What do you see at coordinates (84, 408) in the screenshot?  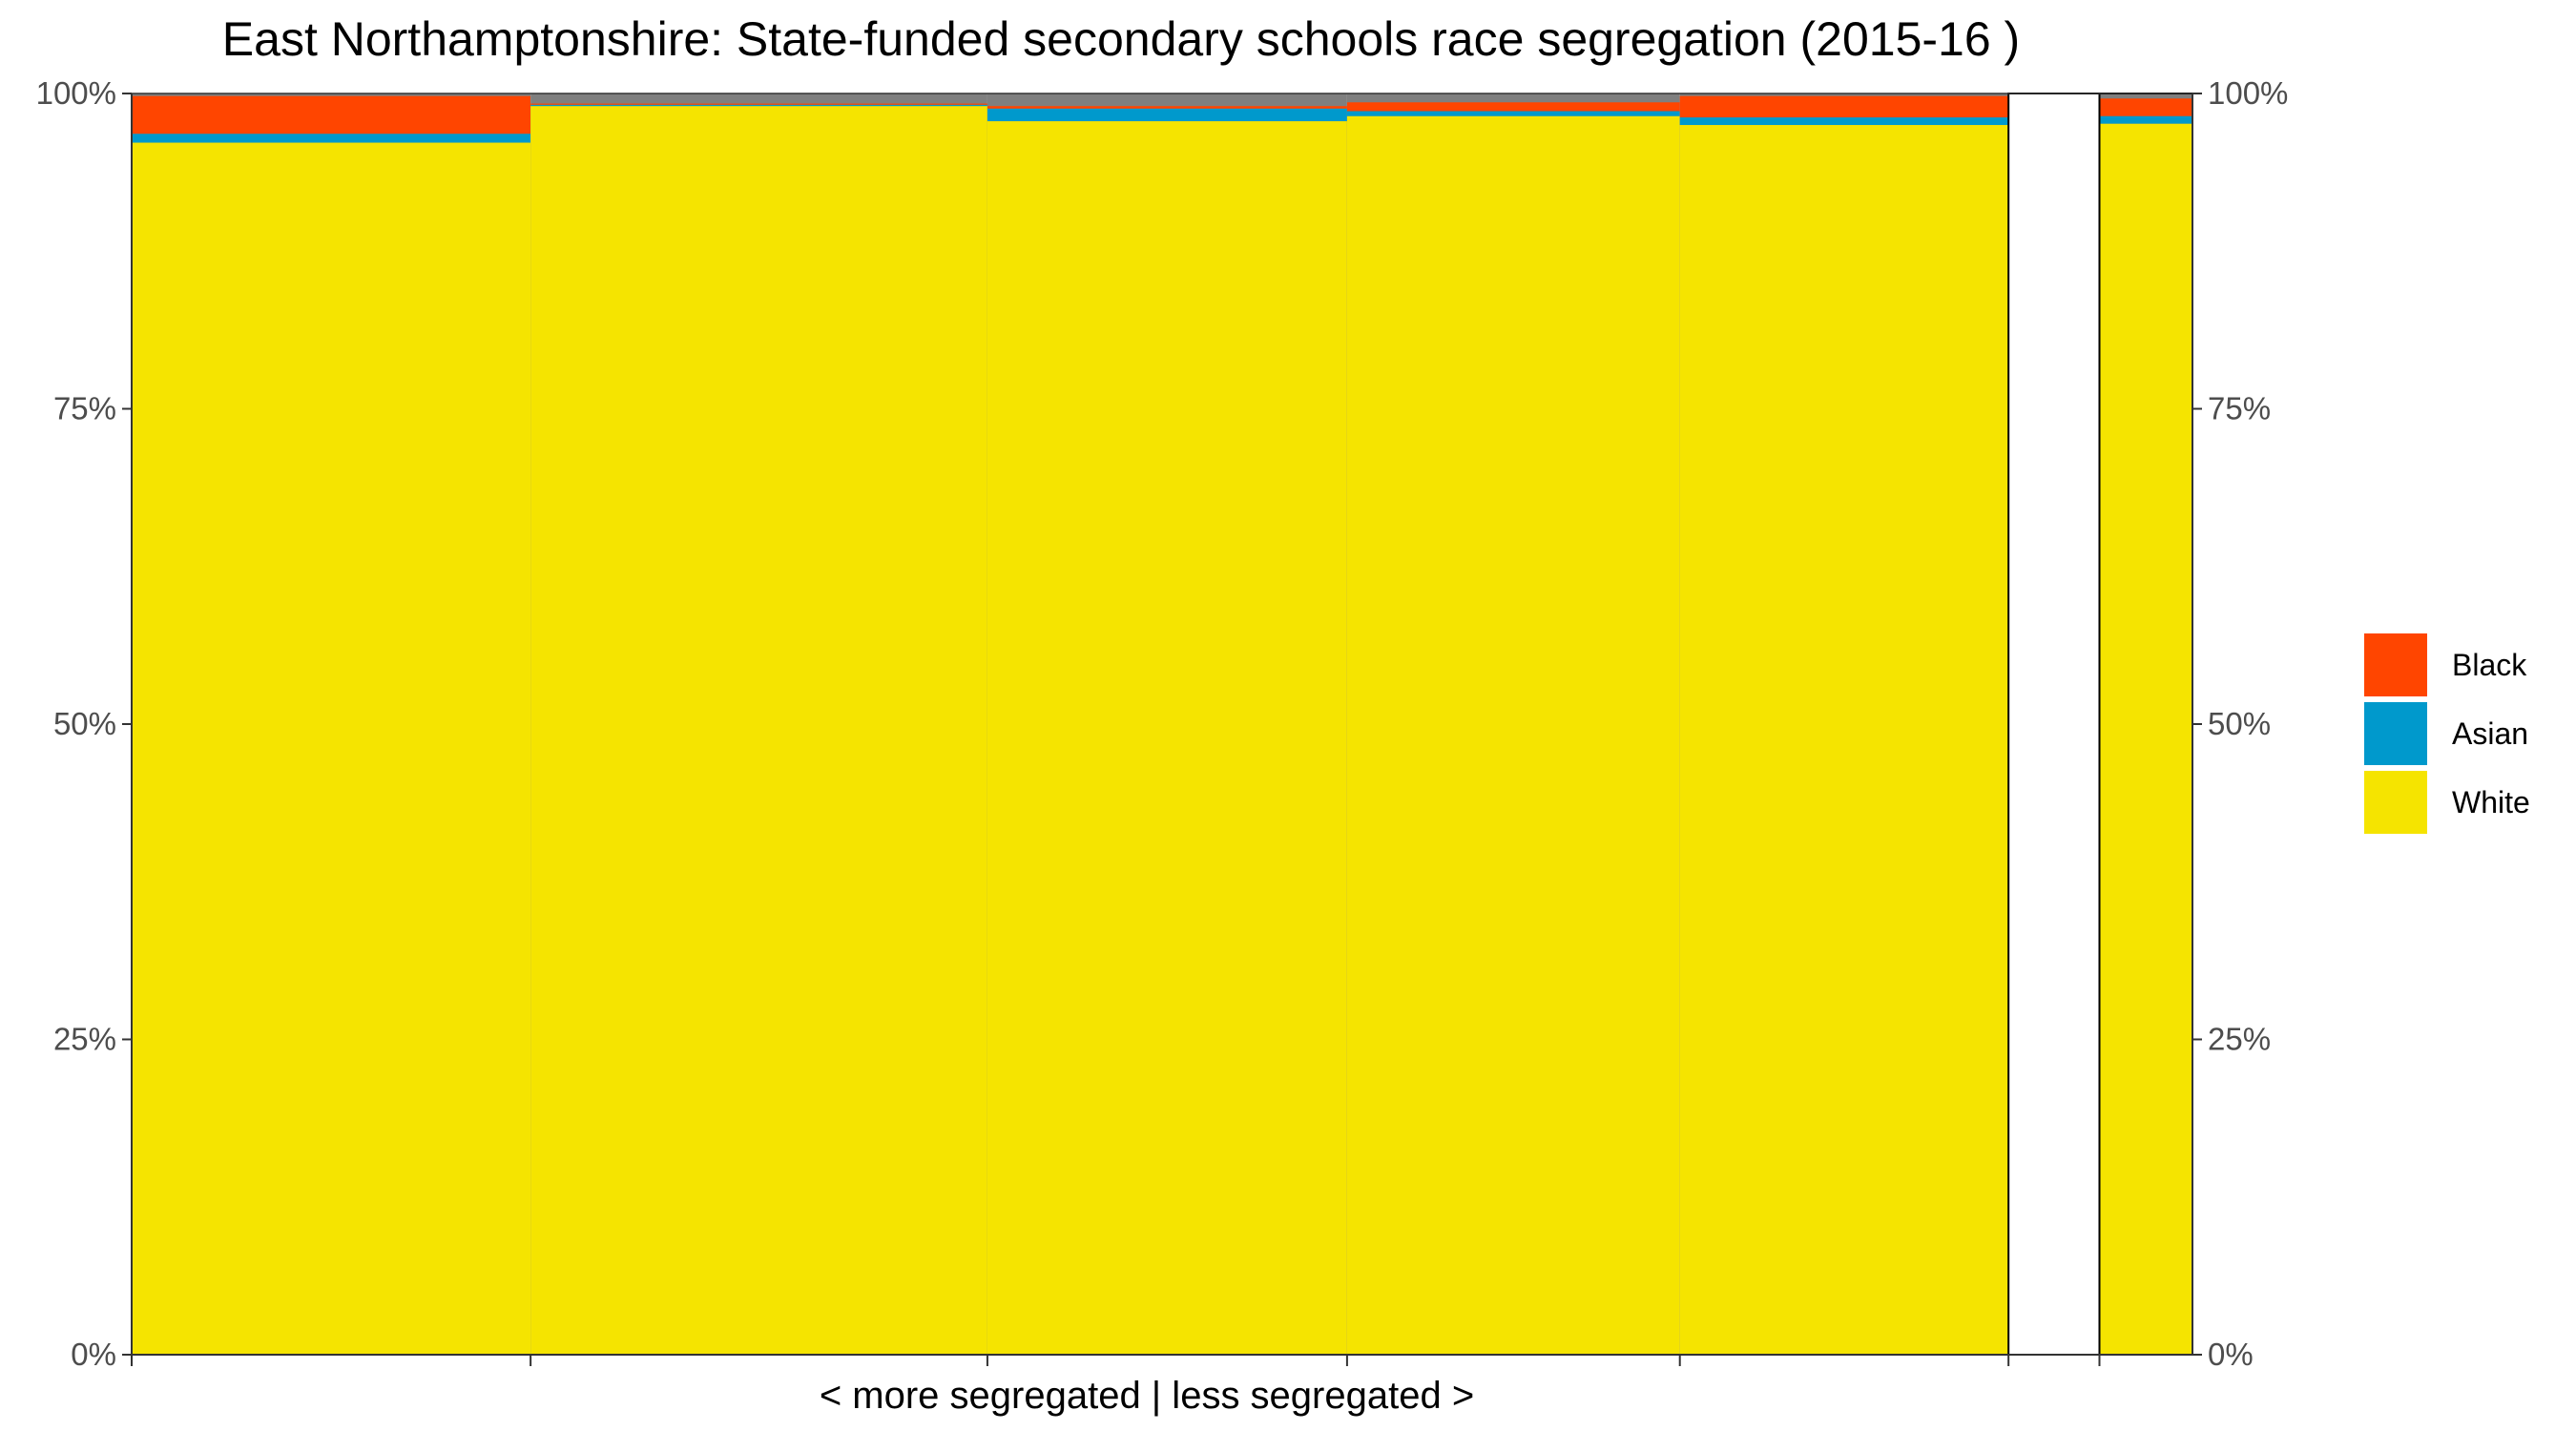 I see `y-tick-label-left: 75%` at bounding box center [84, 408].